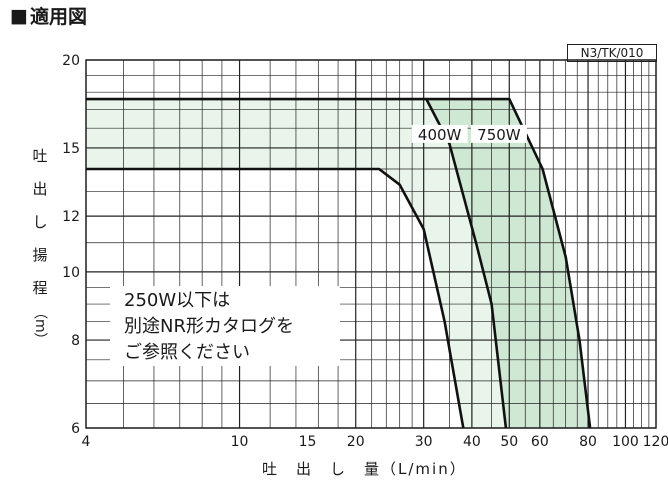 This screenshot has height=486, width=668. Describe the element at coordinates (71, 61) in the screenshot. I see `y-tick-20: 20` at that location.